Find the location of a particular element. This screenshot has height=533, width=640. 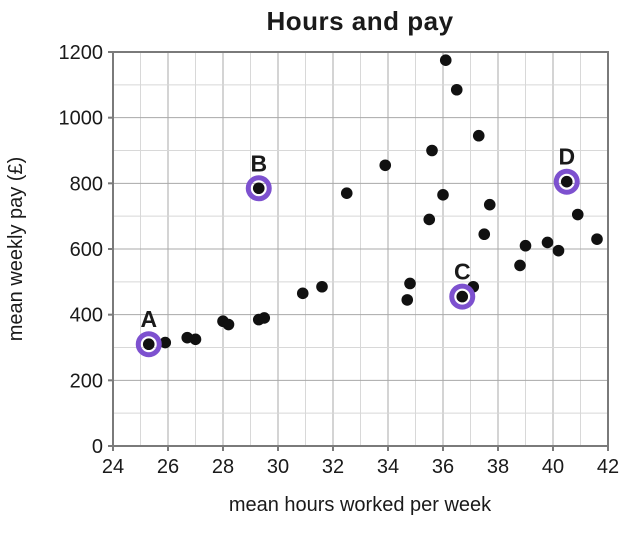

highlight-label: C is located at coordinates (462, 272).